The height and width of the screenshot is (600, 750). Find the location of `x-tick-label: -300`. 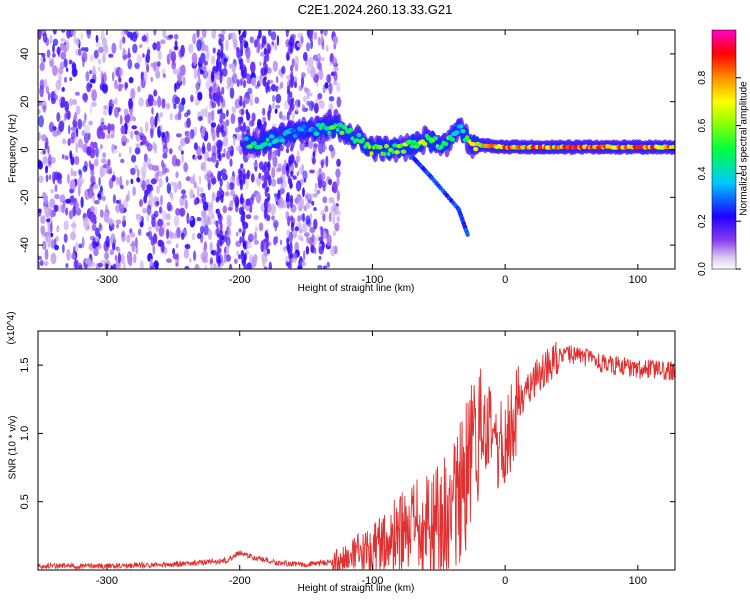

x-tick-label: -300 is located at coordinates (107, 280).